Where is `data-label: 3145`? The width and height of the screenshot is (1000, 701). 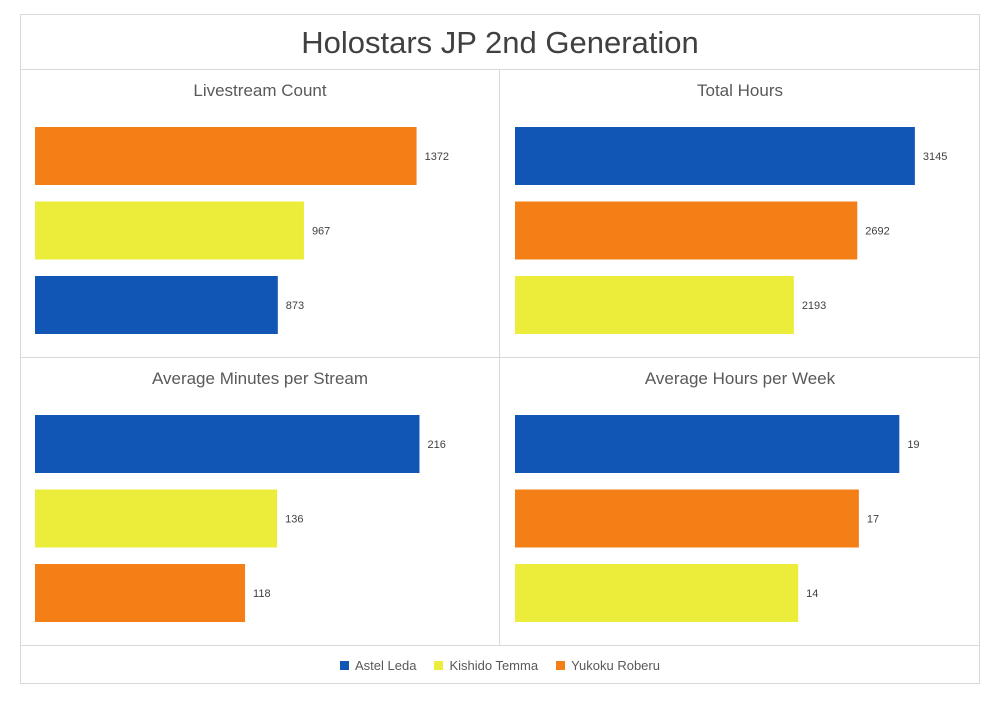
data-label: 3145 is located at coordinates (935, 157).